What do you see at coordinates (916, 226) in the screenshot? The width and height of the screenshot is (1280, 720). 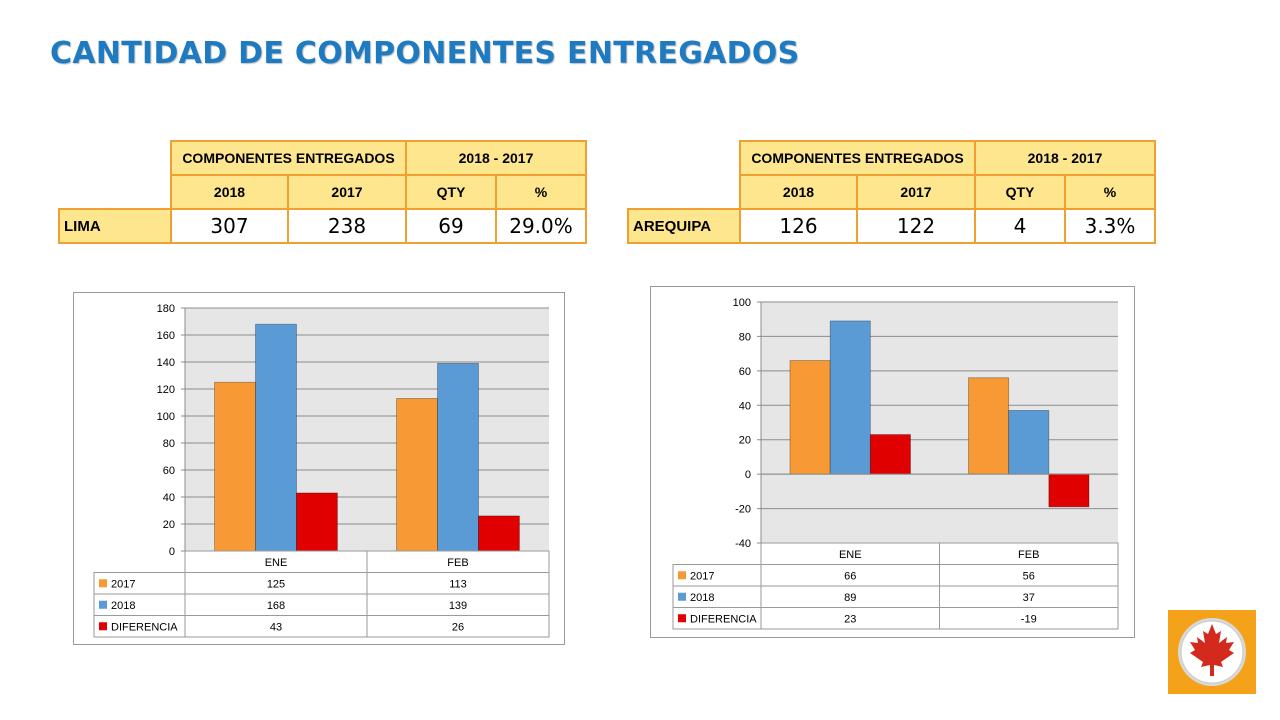 I see `value-2017: 122` at bounding box center [916, 226].